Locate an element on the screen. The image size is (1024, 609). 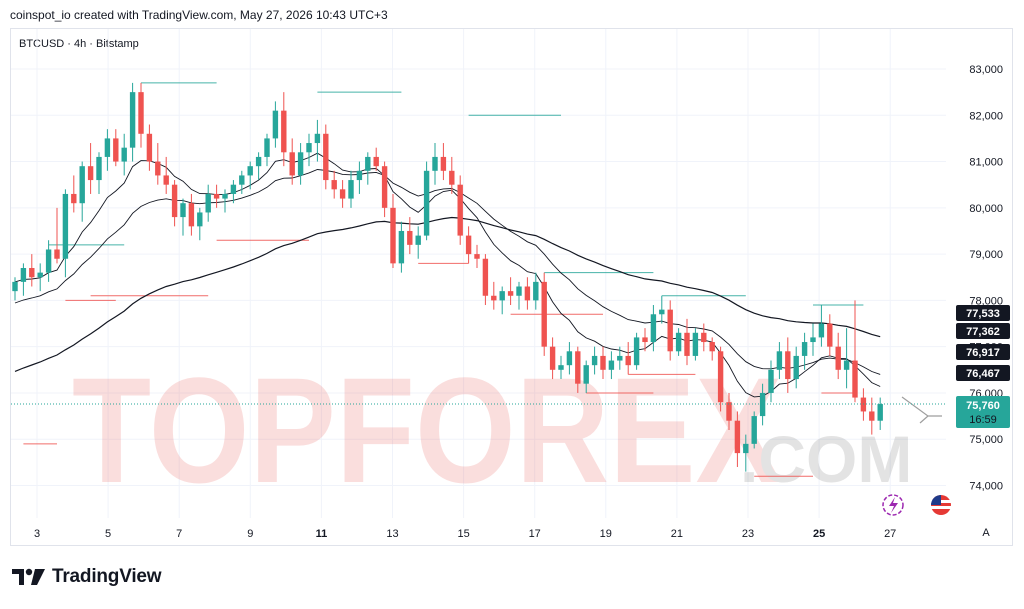
projection-arrow is located at coordinates (921, 410).